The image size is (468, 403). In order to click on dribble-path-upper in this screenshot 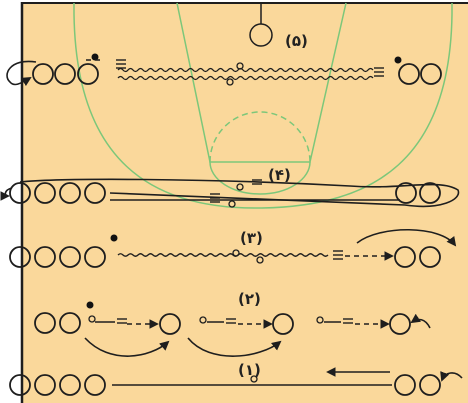, I will do `click(245, 70)`.